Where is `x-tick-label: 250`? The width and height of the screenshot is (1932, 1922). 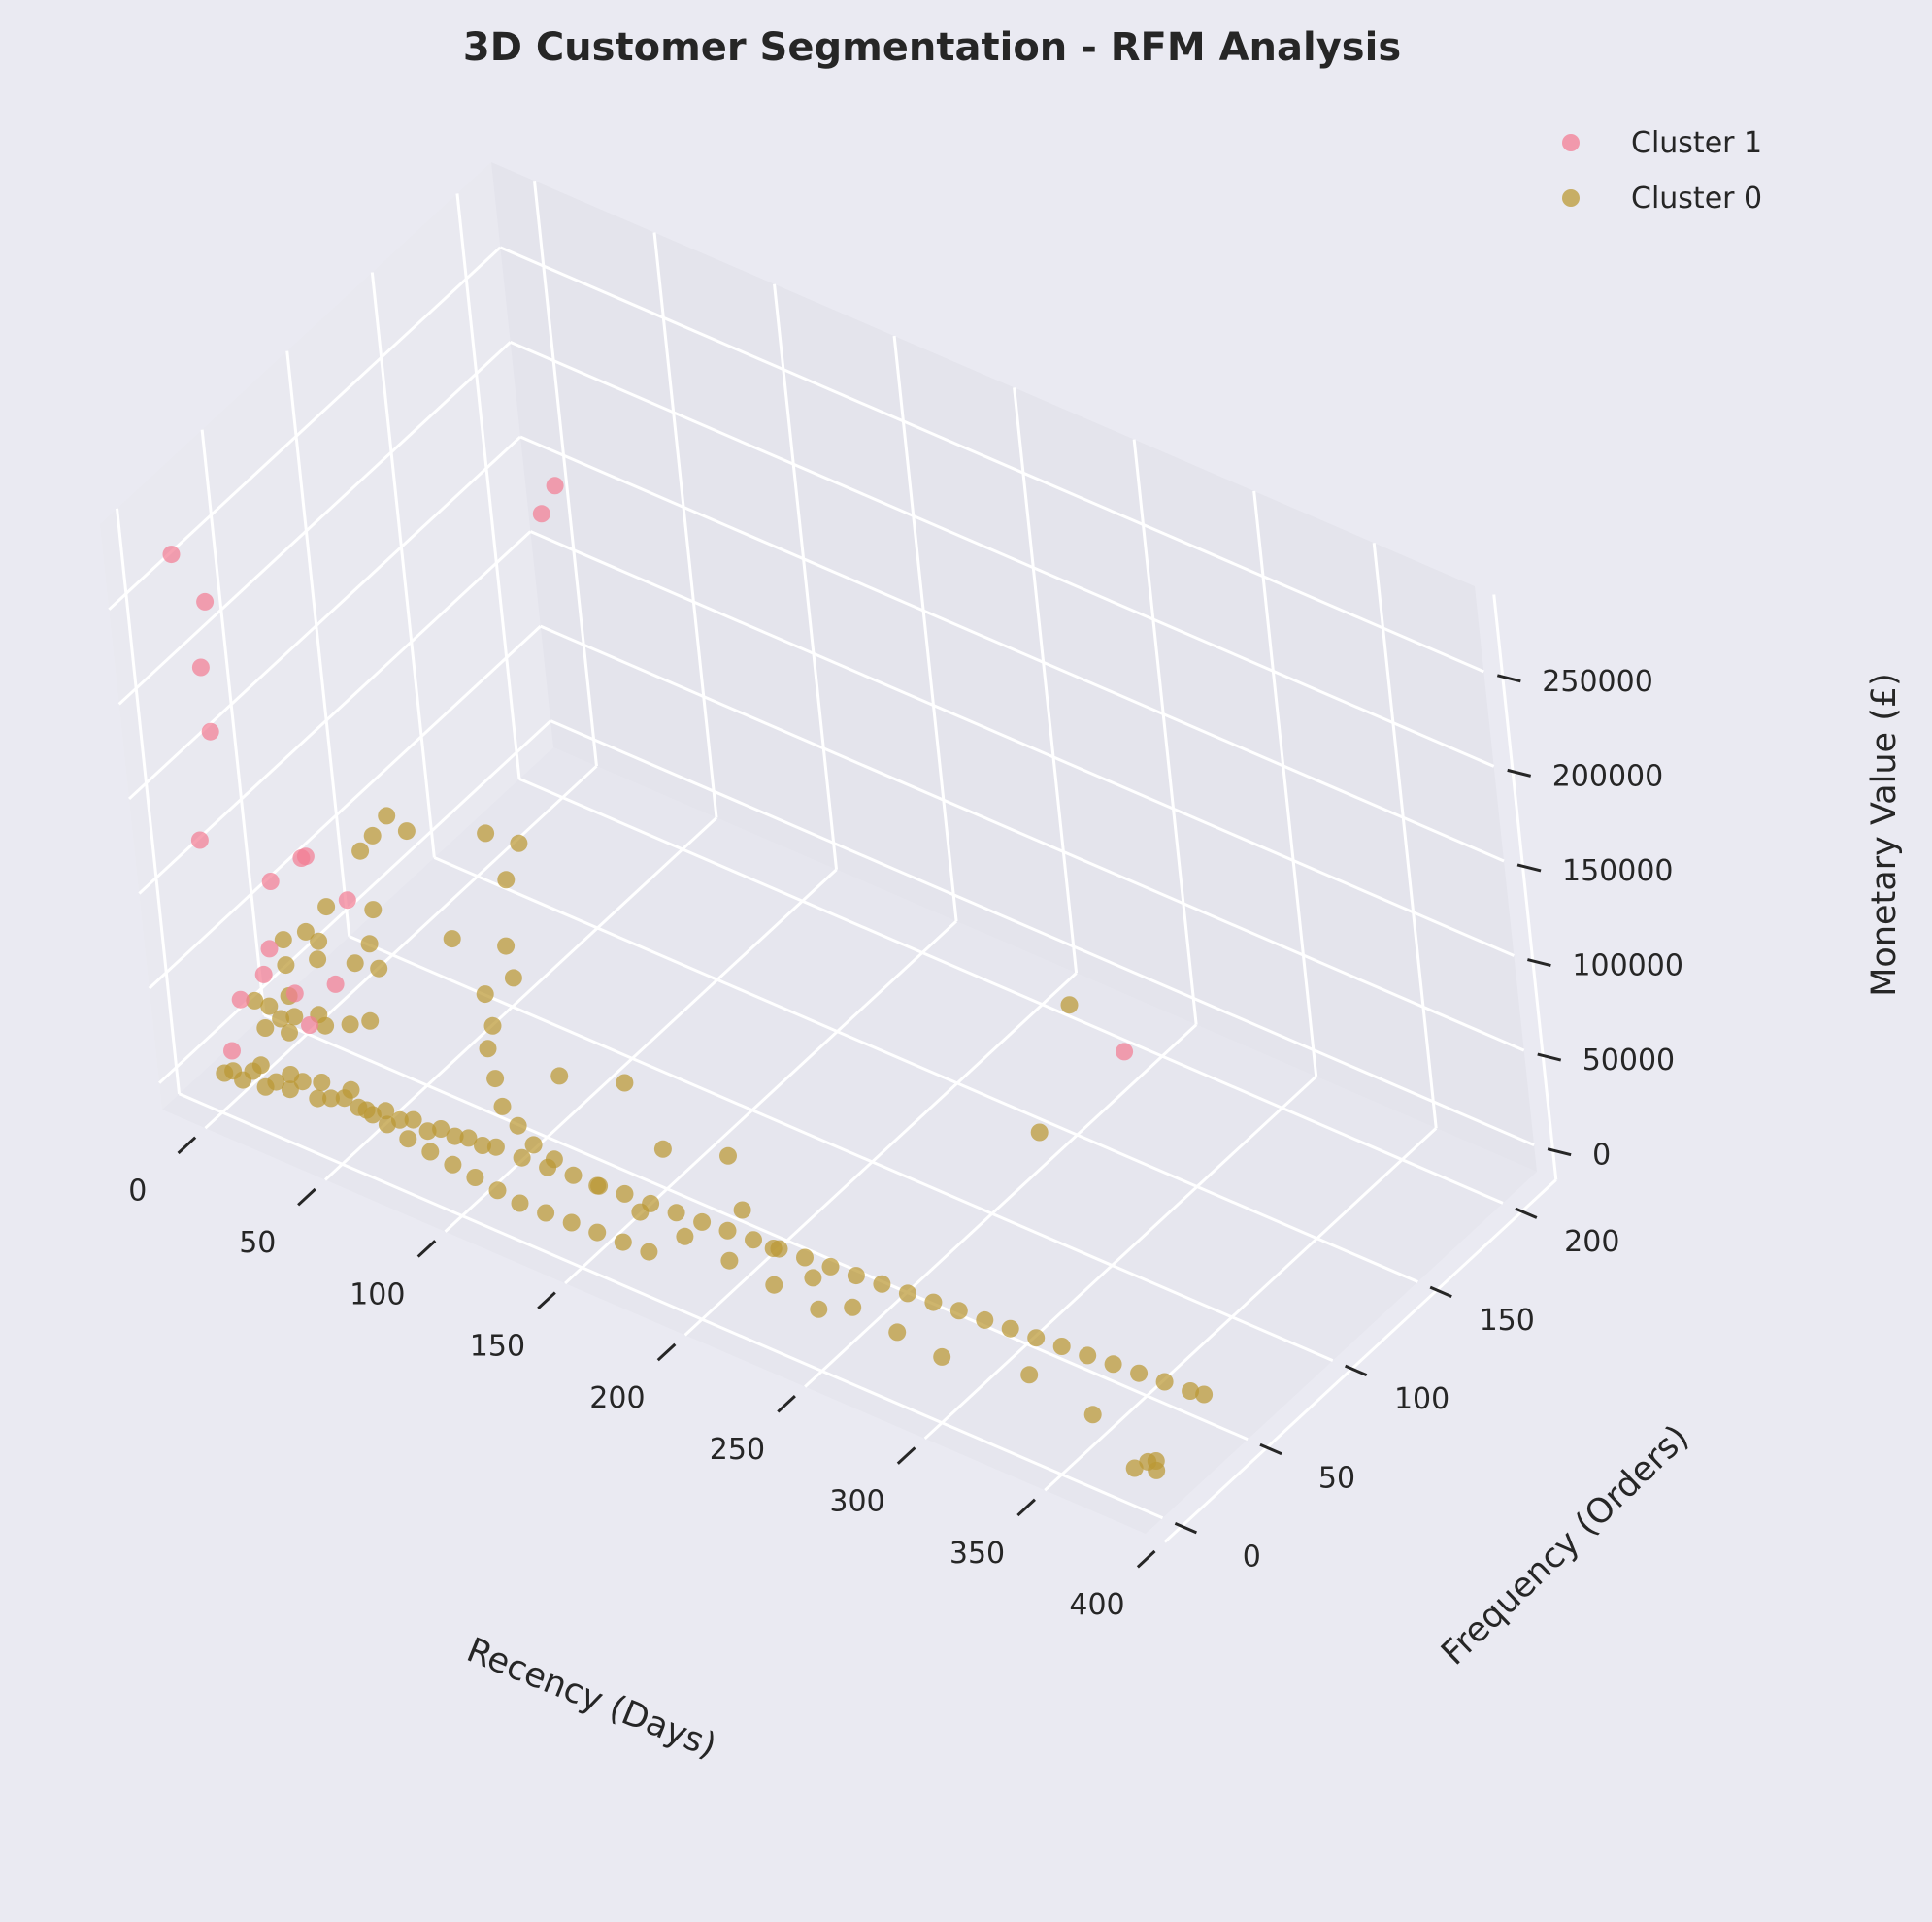
x-tick-label: 250 is located at coordinates (738, 1450).